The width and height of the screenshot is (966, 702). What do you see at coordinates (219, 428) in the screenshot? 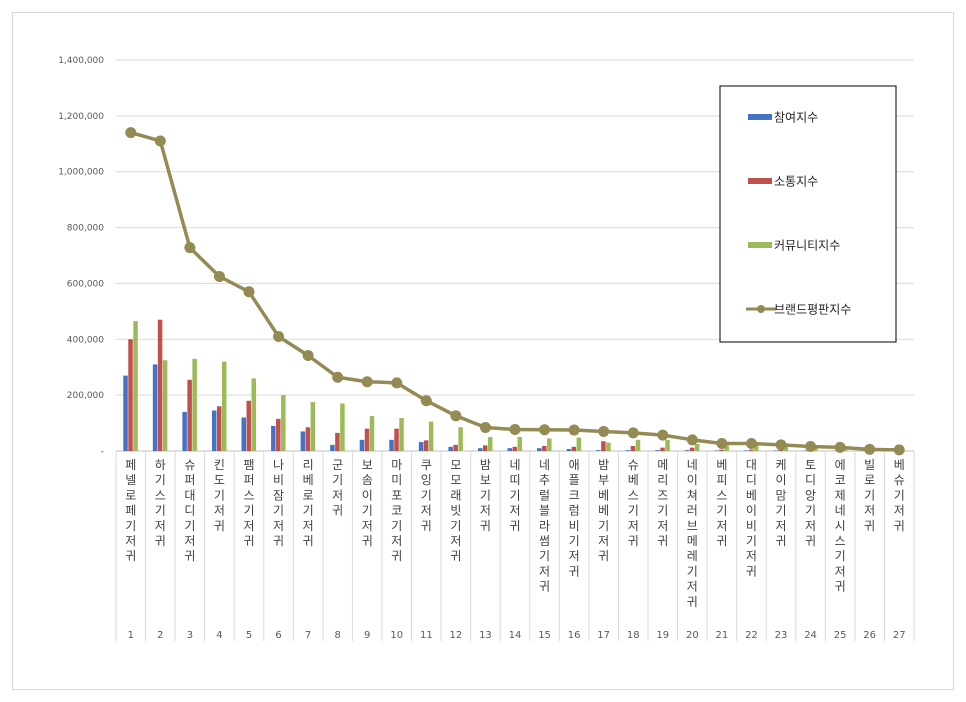
I see `bar-소통지수-4` at bounding box center [219, 428].